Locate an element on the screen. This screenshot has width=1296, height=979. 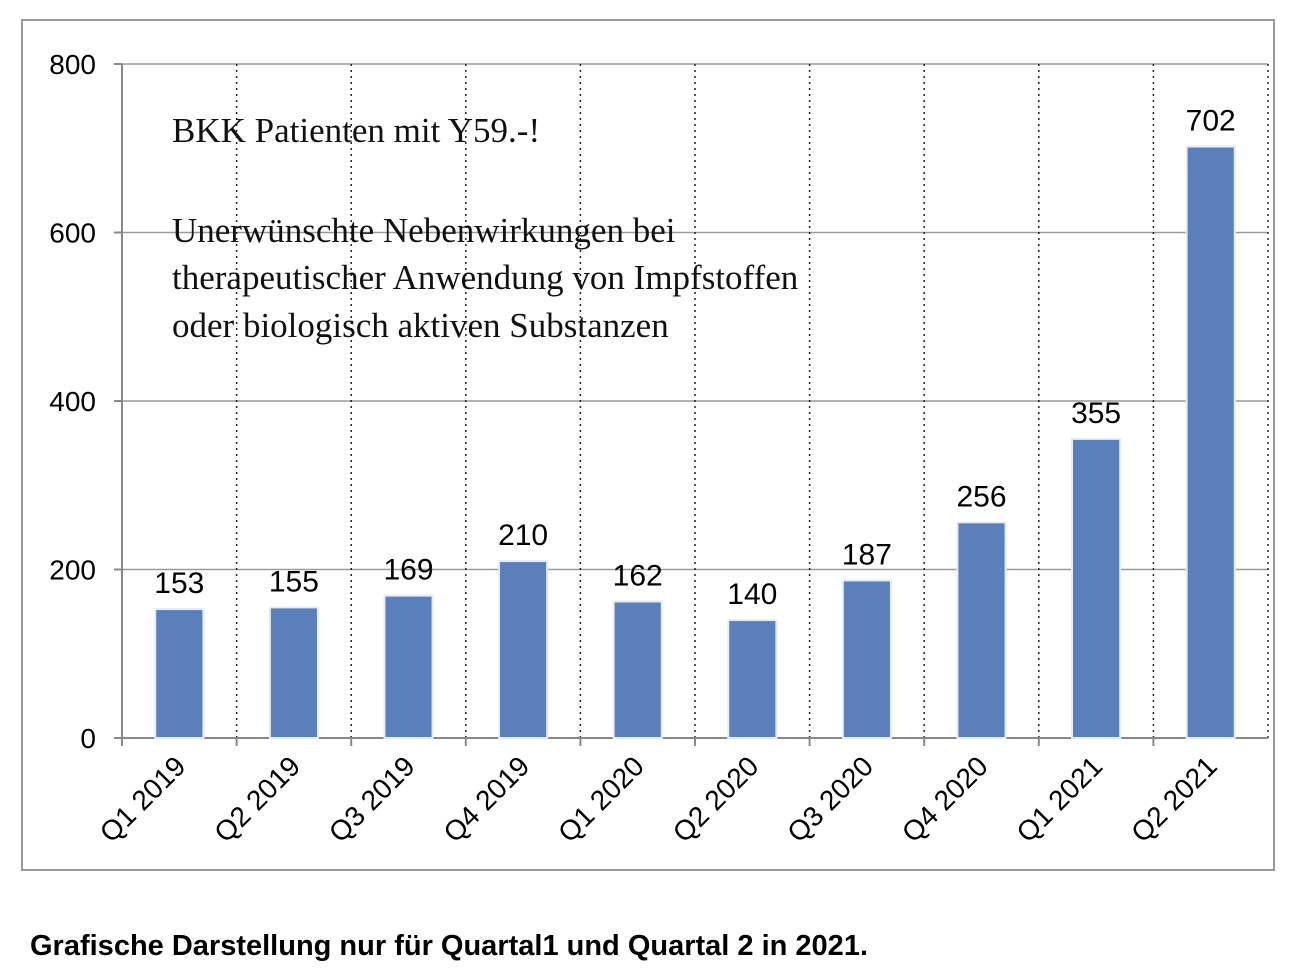
value-label: 140 is located at coordinates (752, 594).